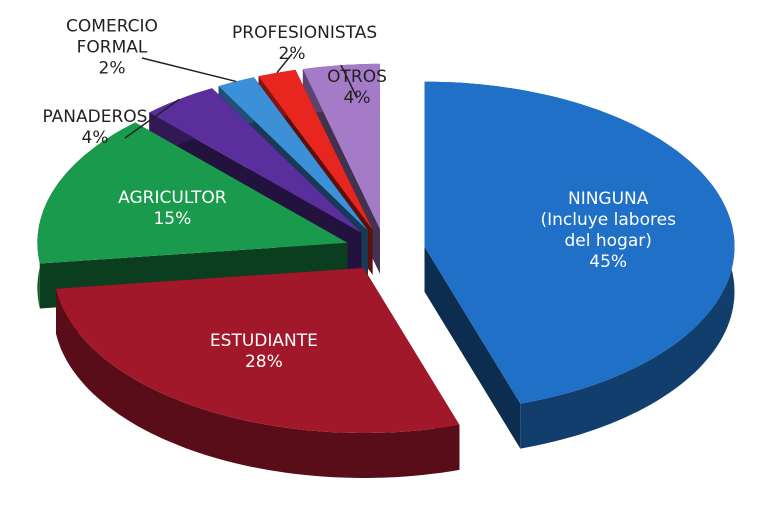 This screenshot has height=516, width=773. What do you see at coordinates (263, 340) in the screenshot?
I see `category-label: ESTUDIANTE` at bounding box center [263, 340].